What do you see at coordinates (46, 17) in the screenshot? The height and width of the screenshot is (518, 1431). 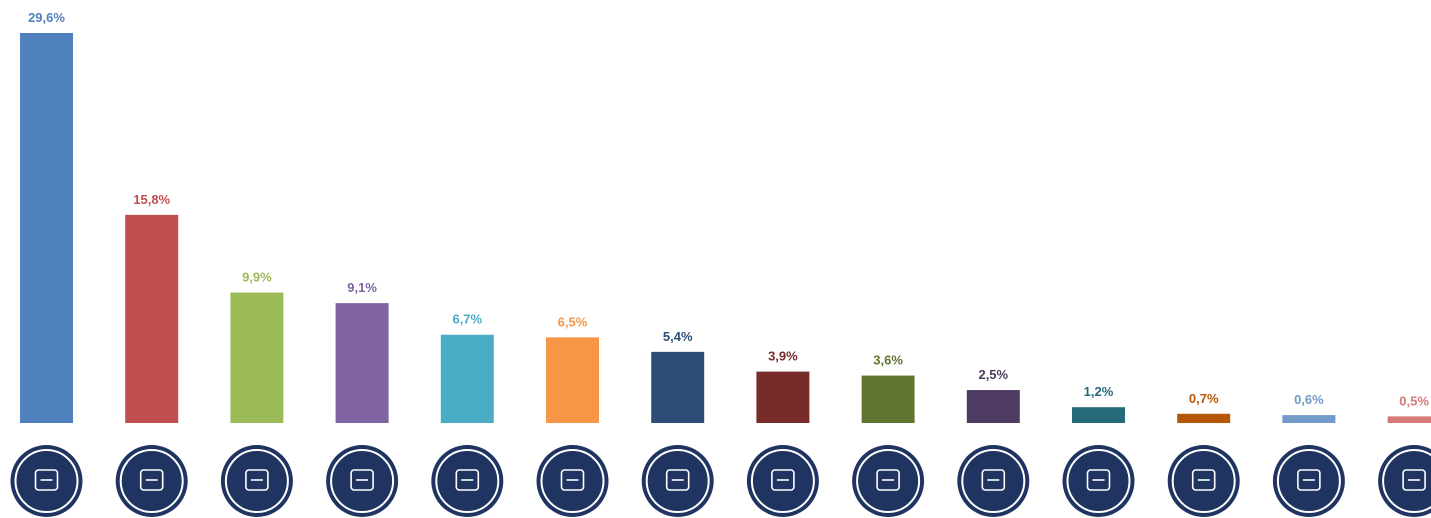 I see `value-label: 29,6%` at bounding box center [46, 17].